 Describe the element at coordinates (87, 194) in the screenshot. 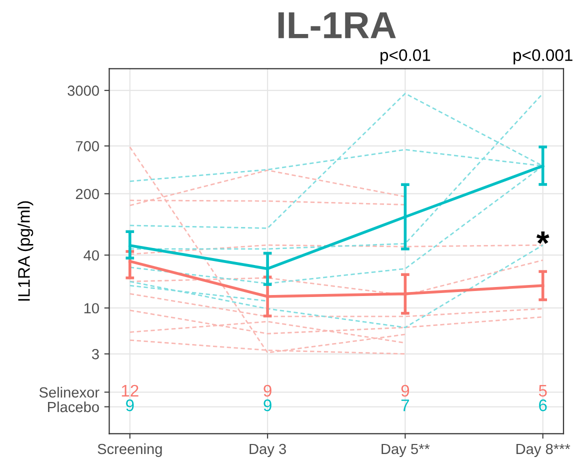

I see `y-tick-label: 200` at that location.